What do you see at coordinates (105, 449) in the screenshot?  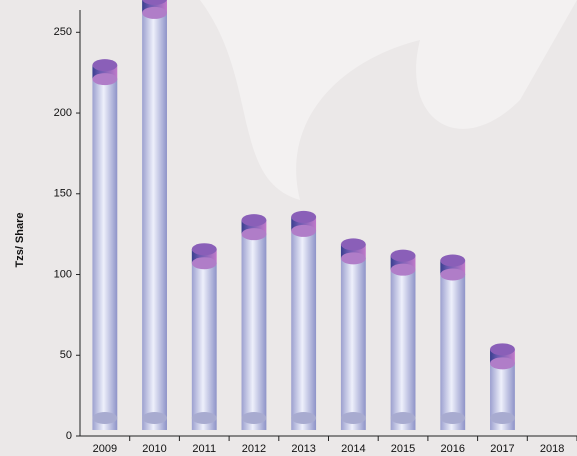 I see `x-tick-label: 2009` at bounding box center [105, 449].